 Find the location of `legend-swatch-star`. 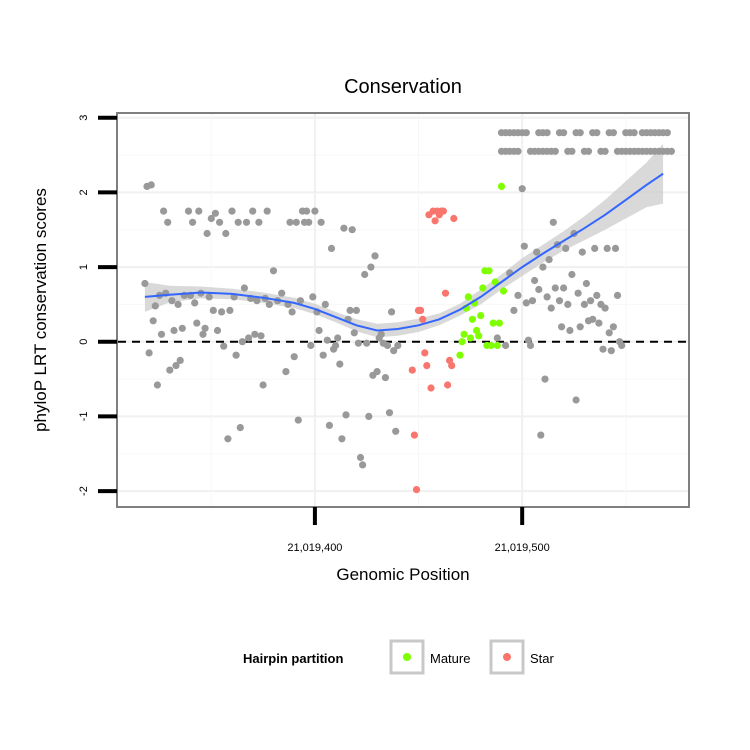

legend-swatch-star is located at coordinates (507, 657).